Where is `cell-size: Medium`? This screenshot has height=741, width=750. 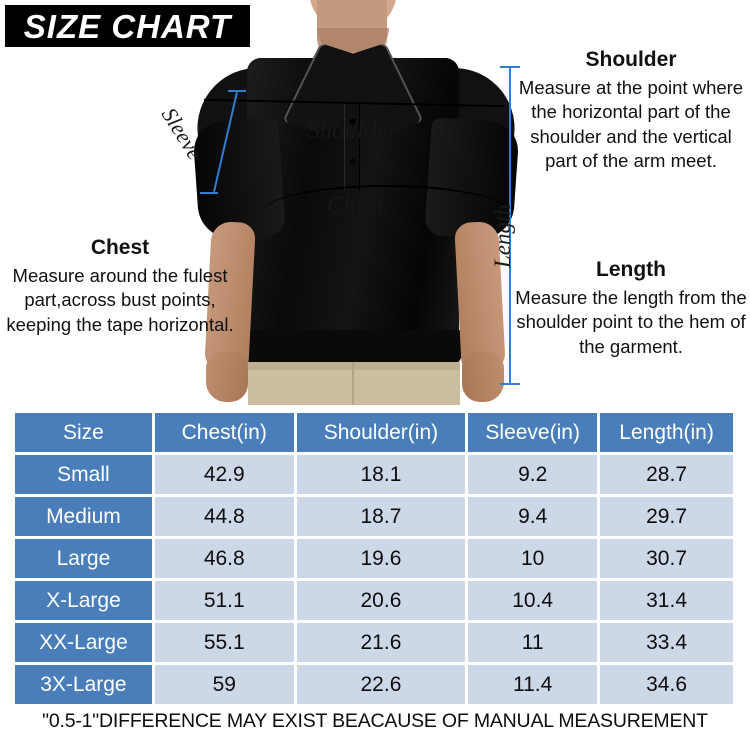 cell-size: Medium is located at coordinates (83, 516).